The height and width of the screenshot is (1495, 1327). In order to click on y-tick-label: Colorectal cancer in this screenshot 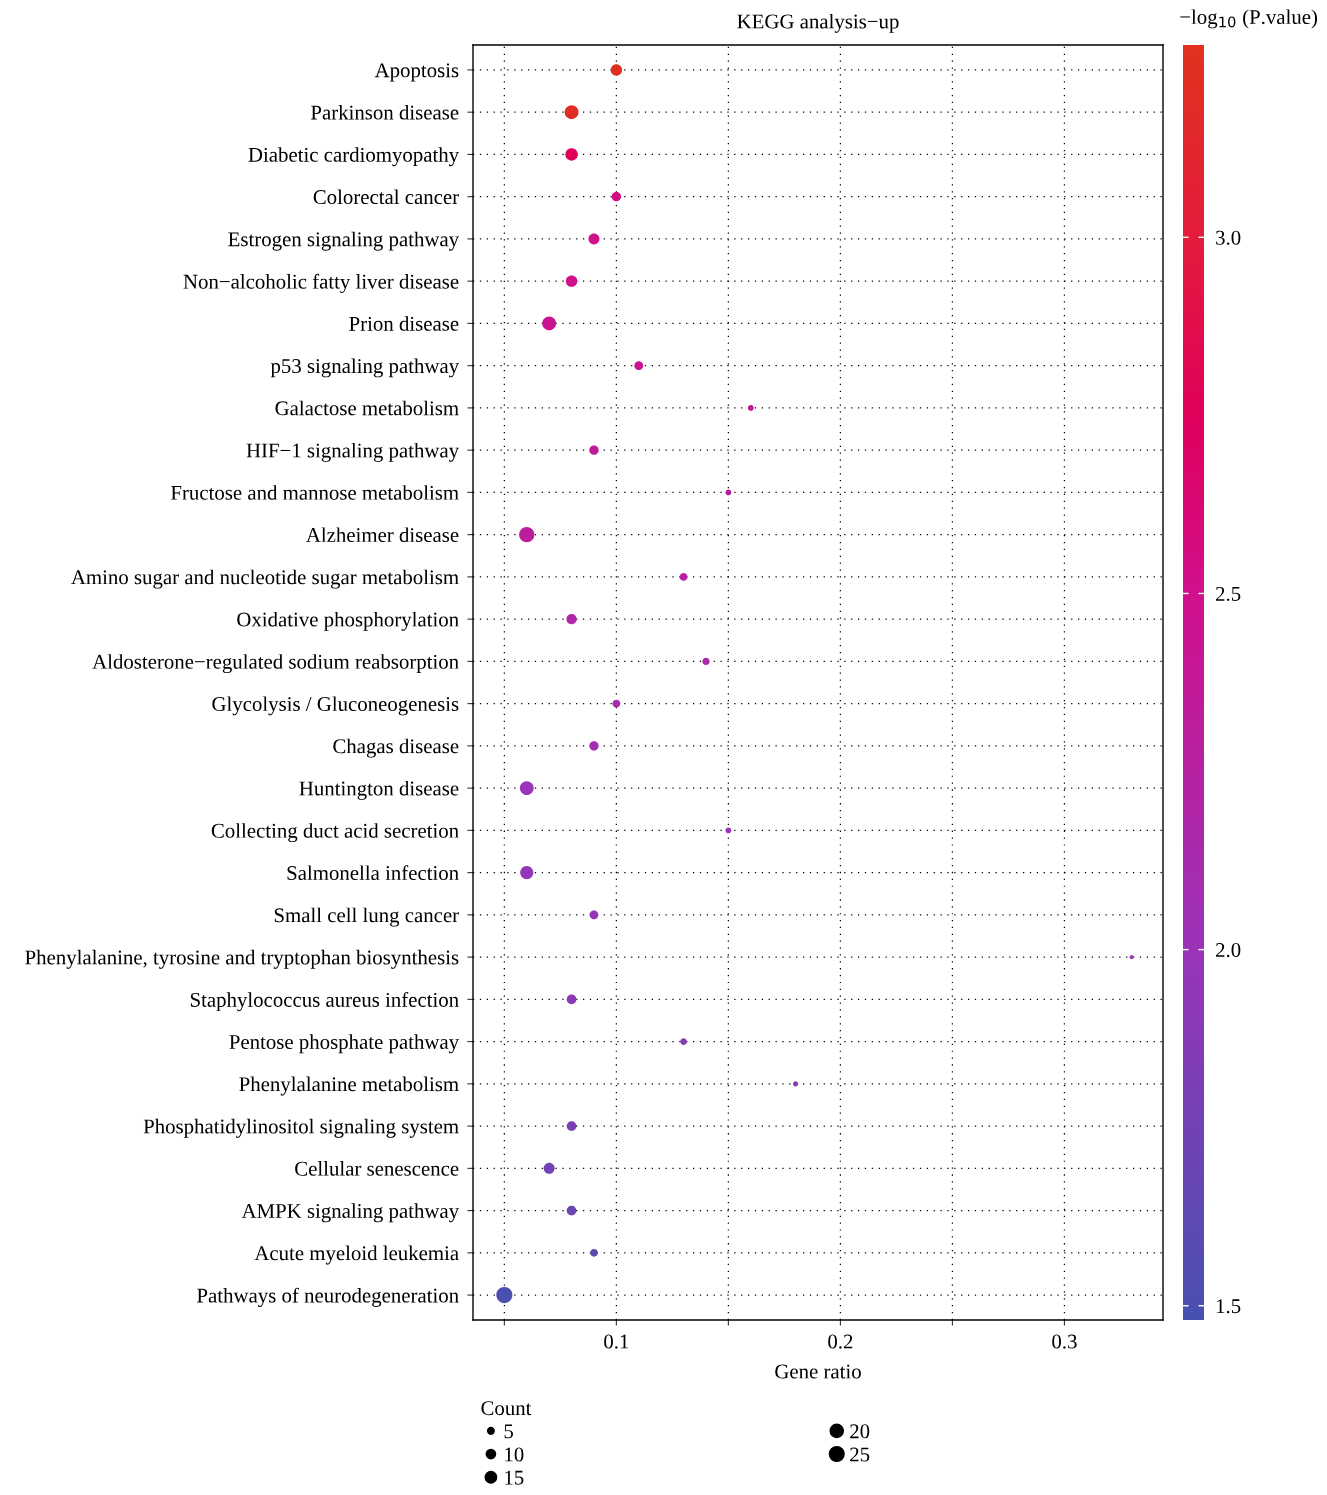, I will do `click(386, 197)`.